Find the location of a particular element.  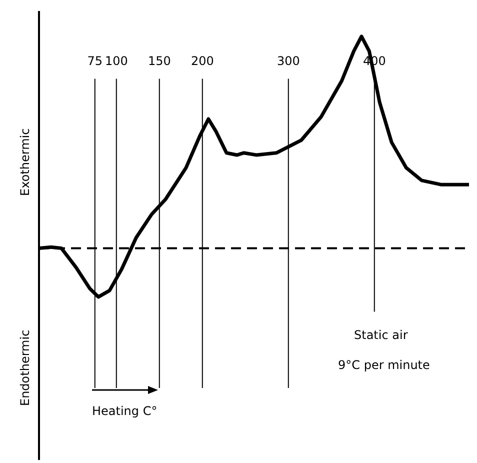

text: Static air is located at coordinates (381, 335).